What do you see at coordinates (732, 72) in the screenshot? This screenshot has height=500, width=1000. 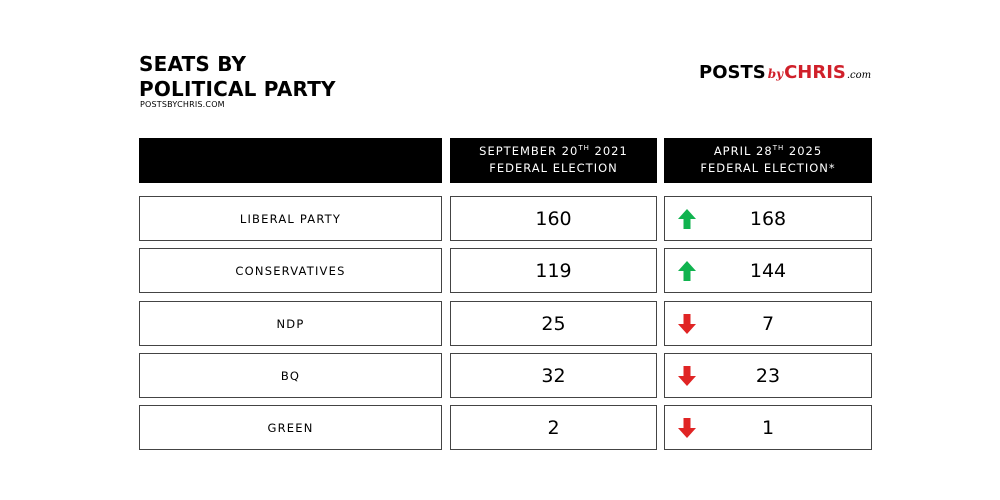 I see `logo-posts: POSTS` at bounding box center [732, 72].